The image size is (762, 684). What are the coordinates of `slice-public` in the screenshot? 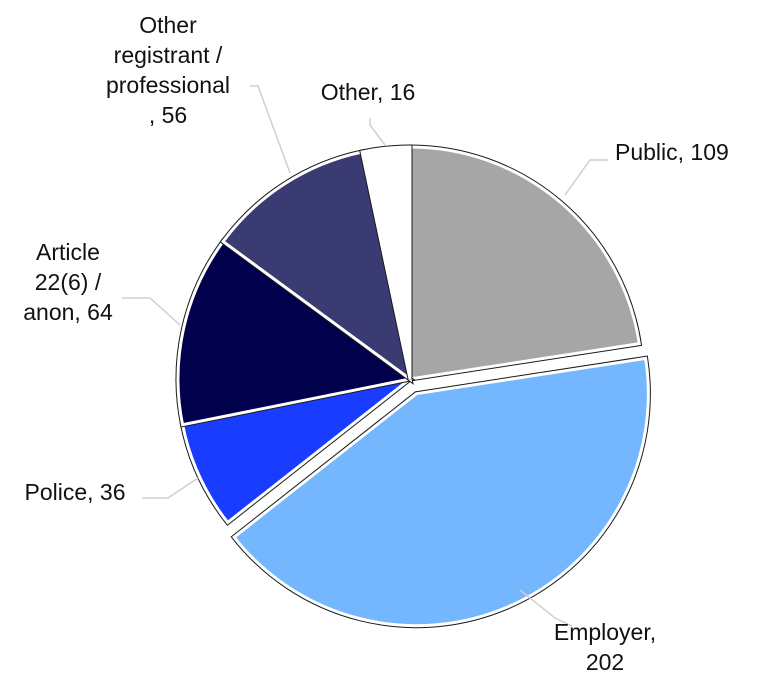 It's located at (525, 263).